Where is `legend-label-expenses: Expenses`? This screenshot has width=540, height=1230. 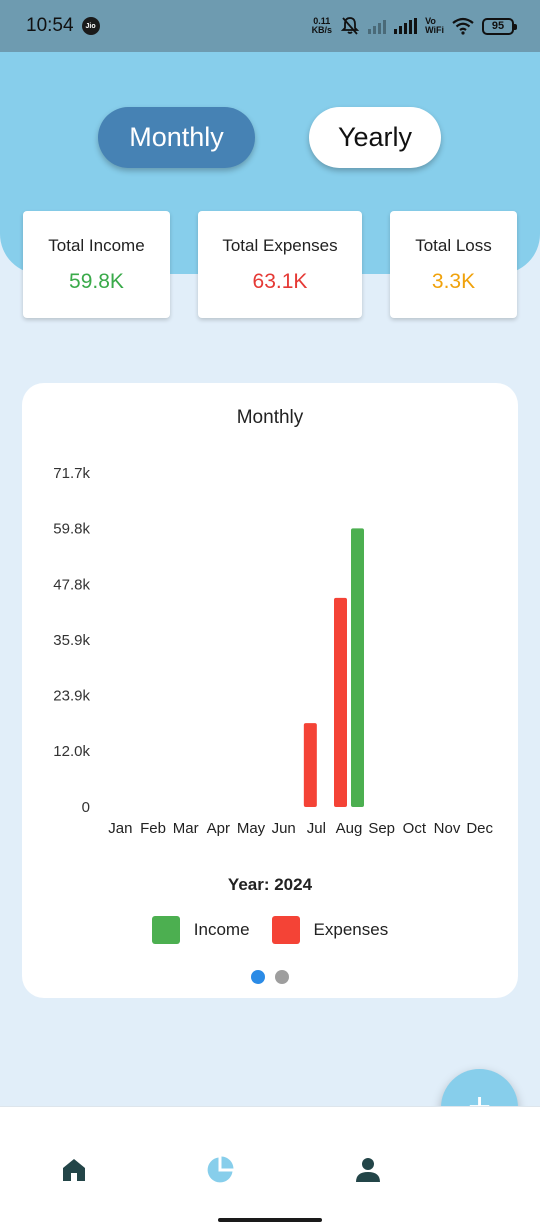 legend-label-expenses: Expenses is located at coordinates (351, 929).